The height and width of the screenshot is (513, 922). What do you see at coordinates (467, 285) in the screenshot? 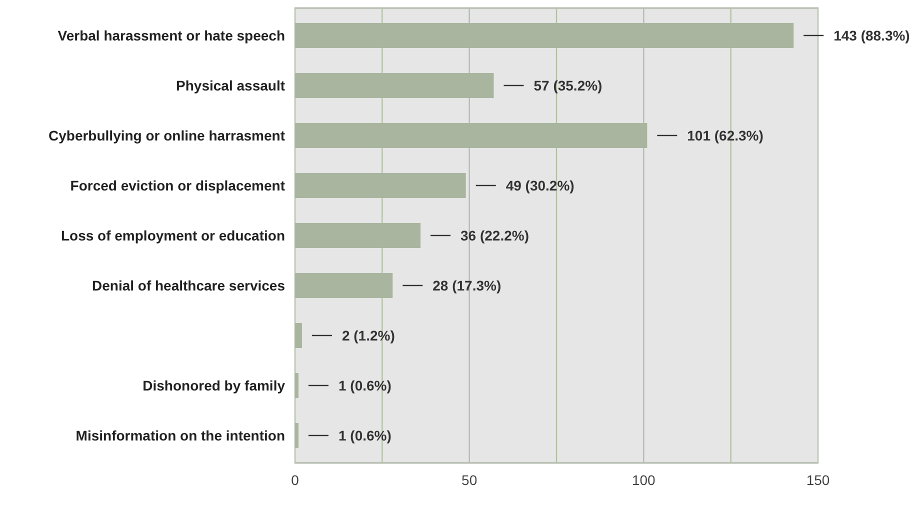
I see `data-label: 28 (17.3%)` at bounding box center [467, 285].